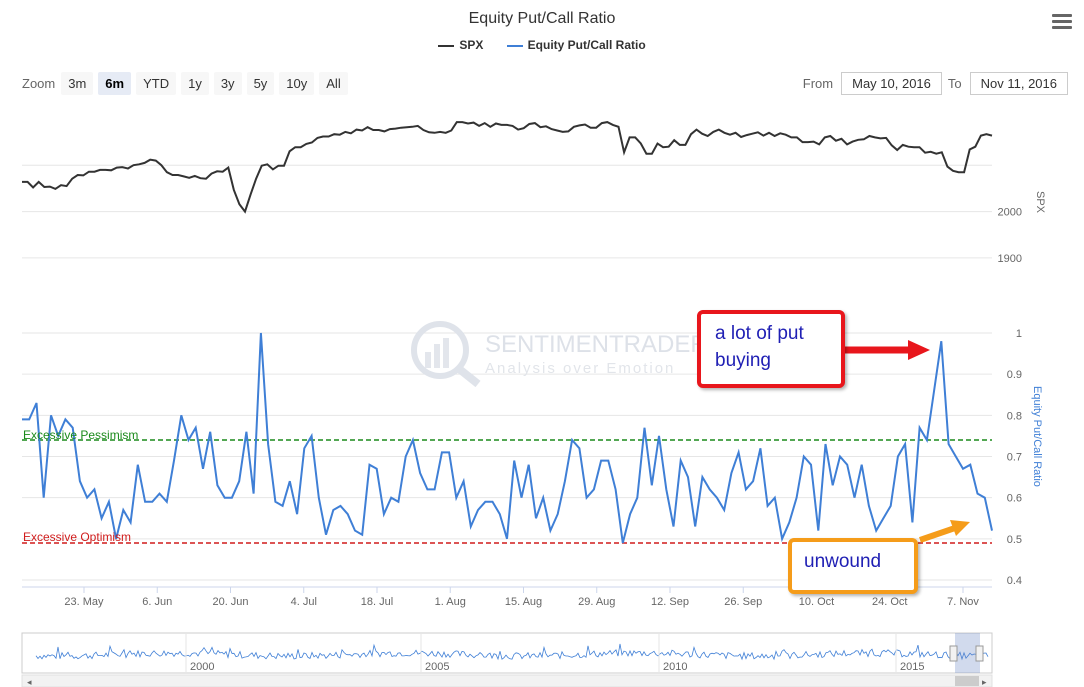 The width and height of the screenshot is (1084, 687). I want to click on spx-series-line, so click(507, 167).